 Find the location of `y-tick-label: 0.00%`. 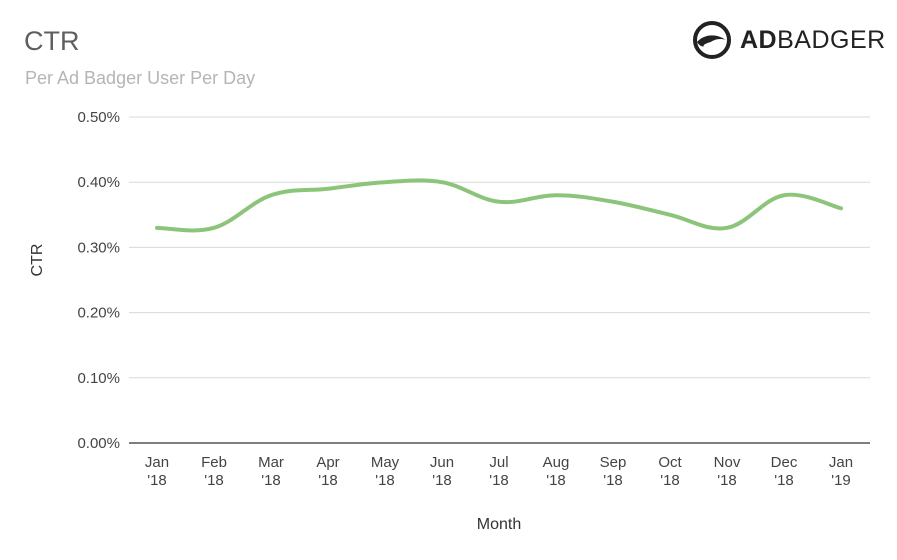

y-tick-label: 0.00% is located at coordinates (98, 443).